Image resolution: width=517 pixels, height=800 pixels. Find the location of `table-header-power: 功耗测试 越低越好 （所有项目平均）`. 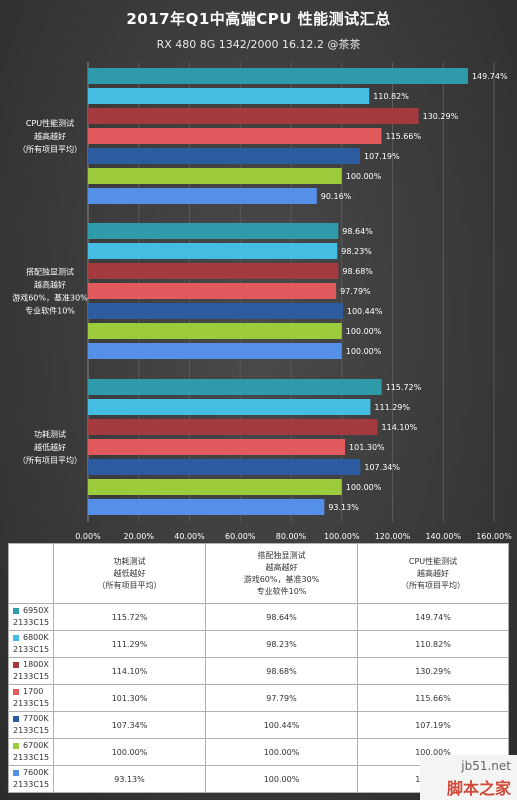

table-header-power: 功耗测试 越低越好 （所有项目平均） is located at coordinates (129, 573).